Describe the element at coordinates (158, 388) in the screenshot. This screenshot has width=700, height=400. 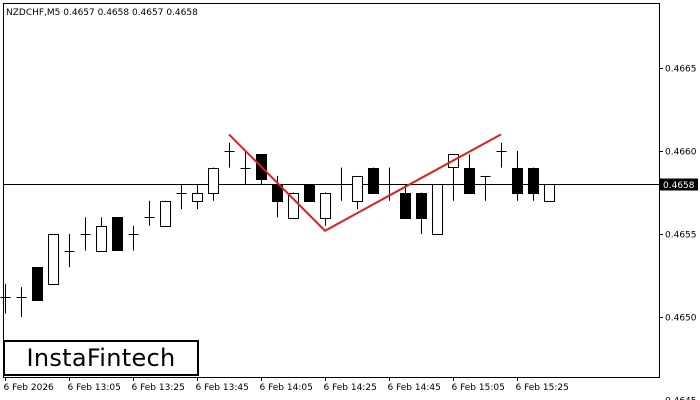
I see `time-tick-label: 6 Feb 13:25` at that location.